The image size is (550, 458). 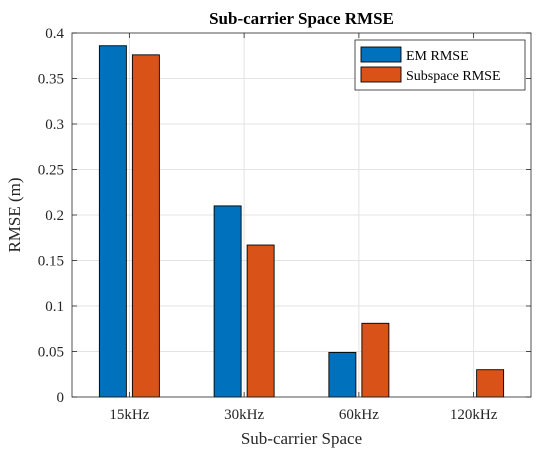 What do you see at coordinates (440, 65) in the screenshot?
I see `legend: EM RMSE Subspace RMSE` at bounding box center [440, 65].